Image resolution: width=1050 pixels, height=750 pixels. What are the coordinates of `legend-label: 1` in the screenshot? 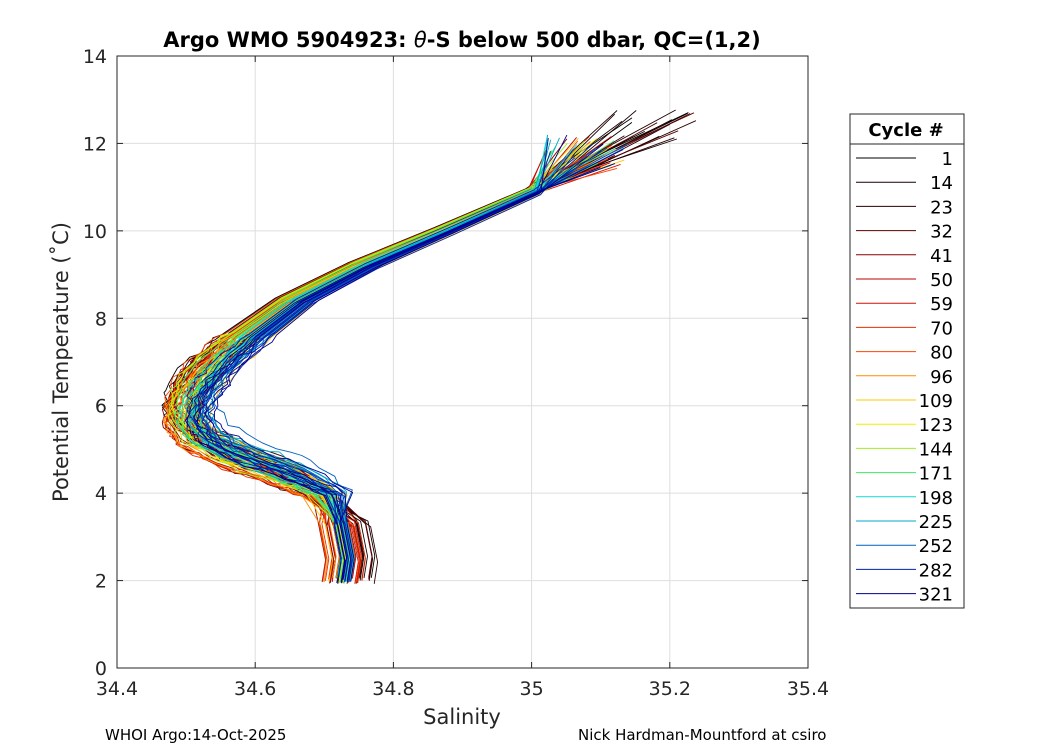 It's located at (947, 159).